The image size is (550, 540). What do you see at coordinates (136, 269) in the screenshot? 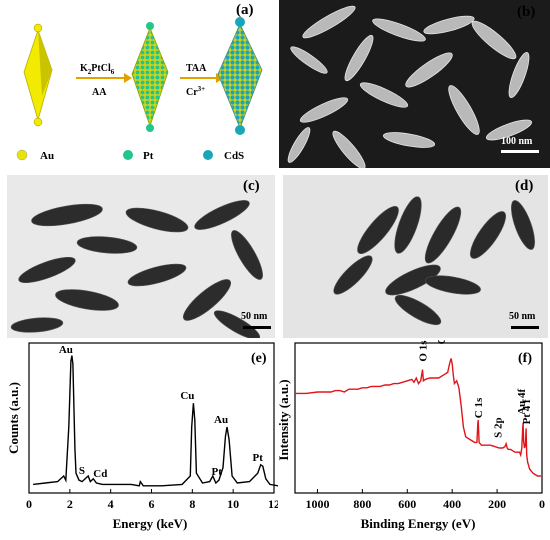
I see `tem-micrograph-c` at bounding box center [136, 269].